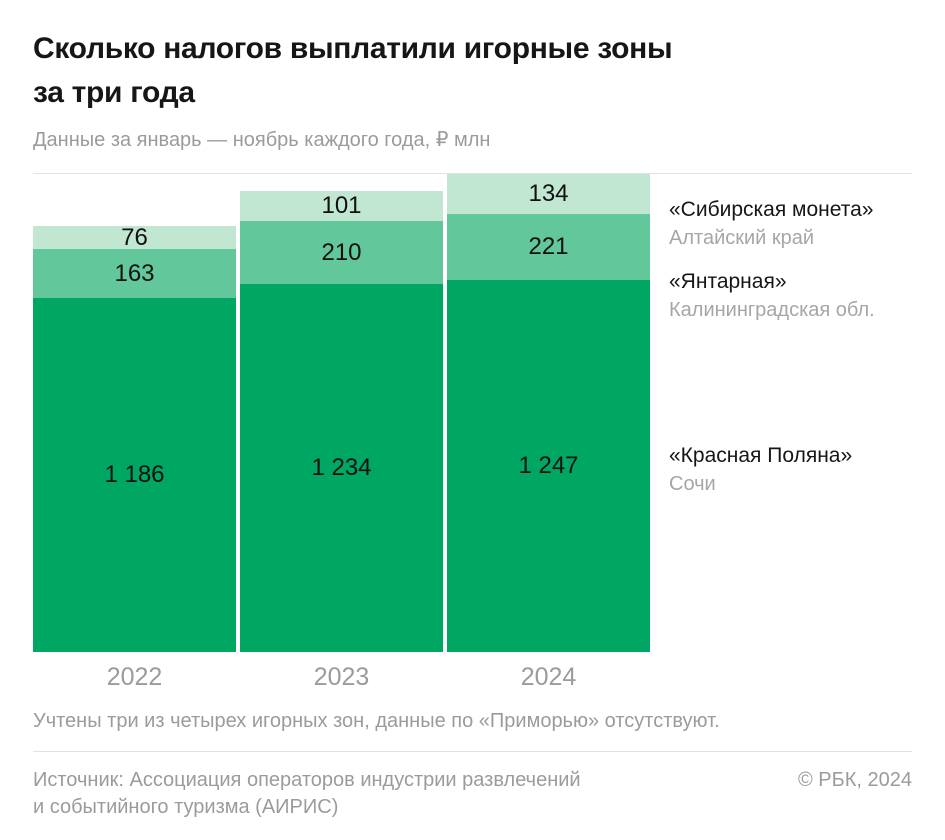 This screenshot has width=945, height=840. Describe the element at coordinates (760, 470) in the screenshot. I see `legend-item-krasnaya-polyana: «Красная Поляна» Сочи` at that location.